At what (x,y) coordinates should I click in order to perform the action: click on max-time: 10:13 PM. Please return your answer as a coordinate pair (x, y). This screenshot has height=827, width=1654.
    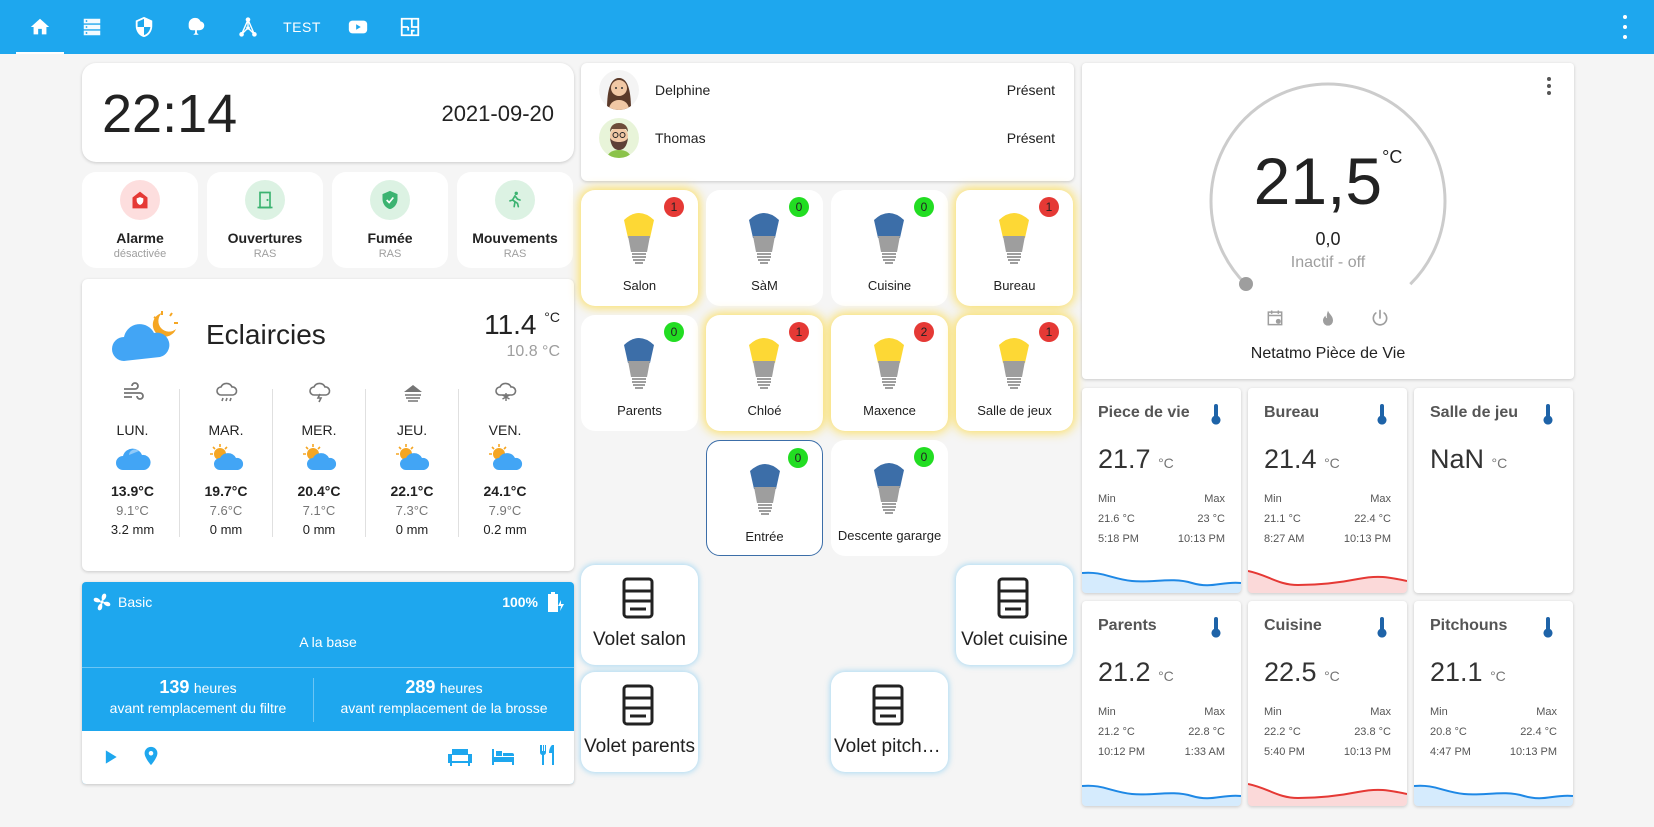
    Looking at the image, I should click on (1367, 539).